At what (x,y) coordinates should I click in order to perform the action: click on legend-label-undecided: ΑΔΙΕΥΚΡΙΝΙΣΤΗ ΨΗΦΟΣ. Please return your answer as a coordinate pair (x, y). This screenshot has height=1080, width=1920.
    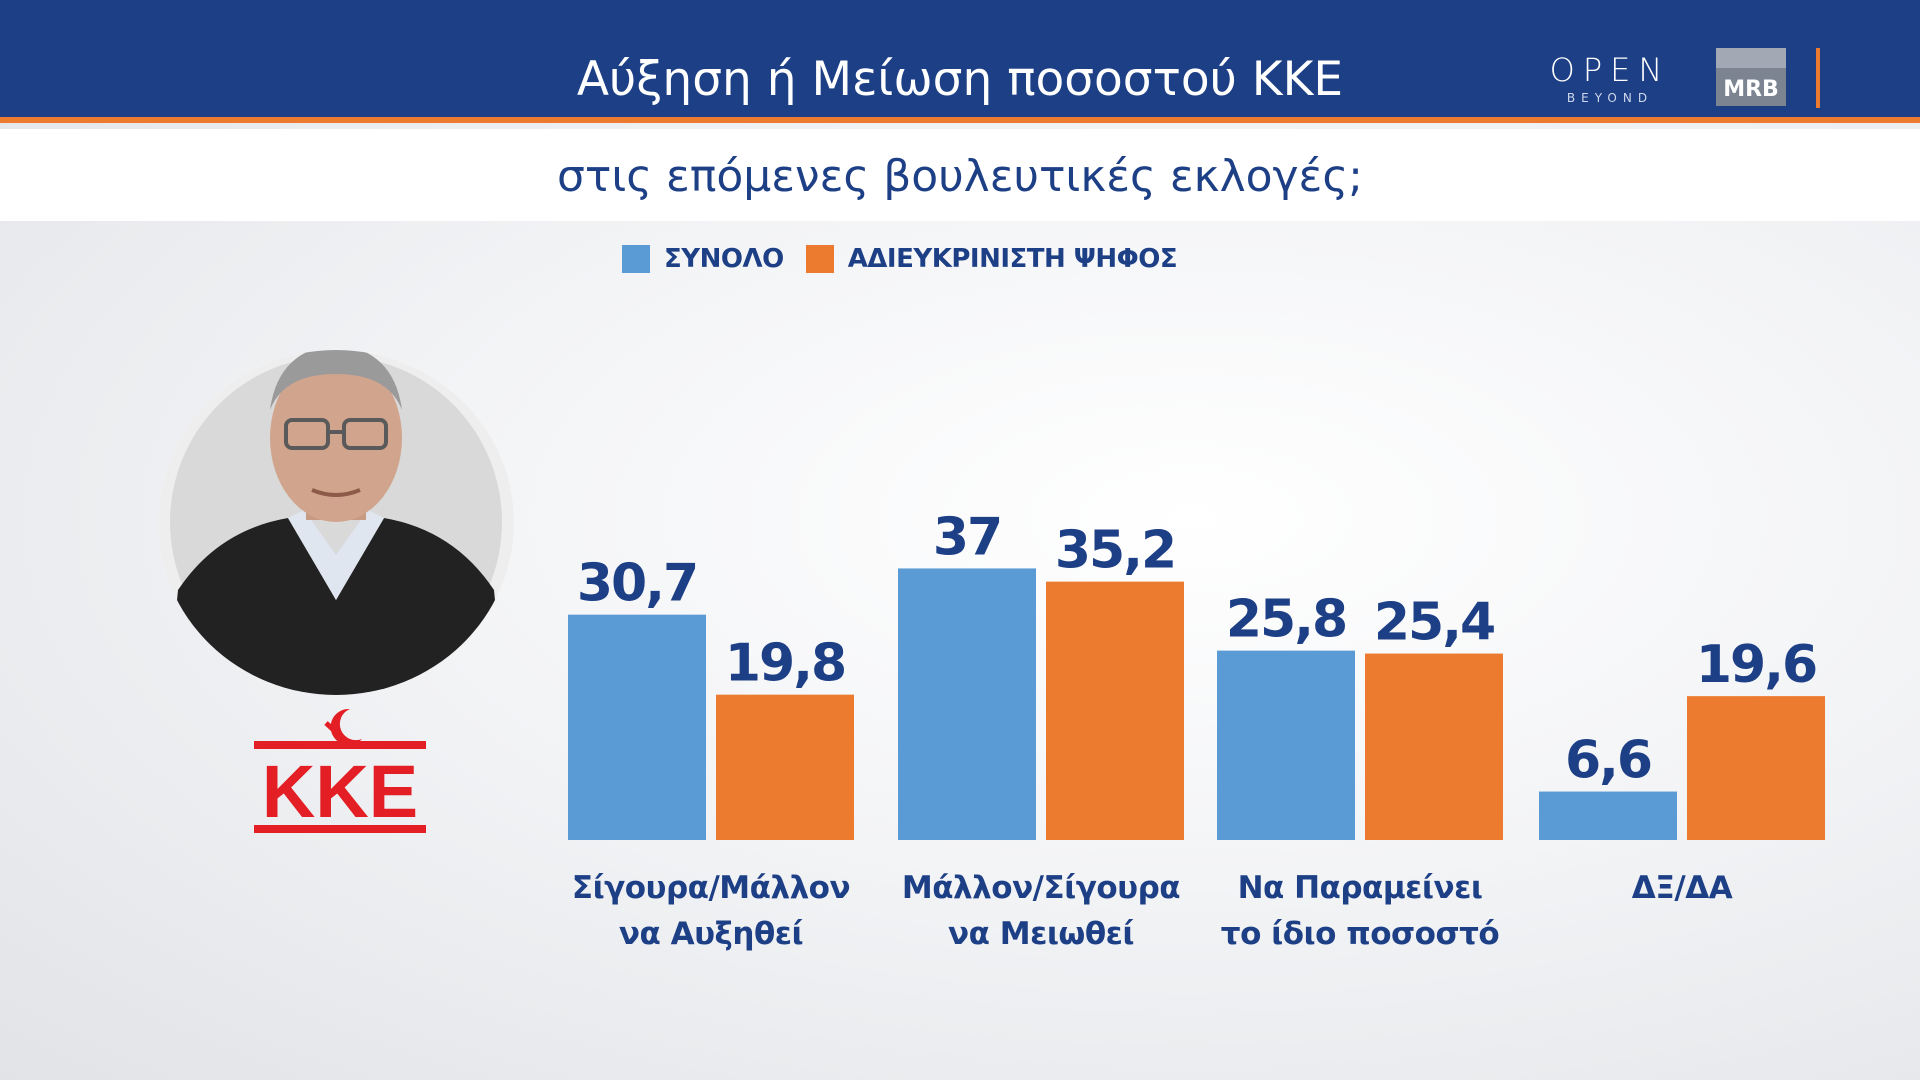
    Looking at the image, I should click on (1012, 259).